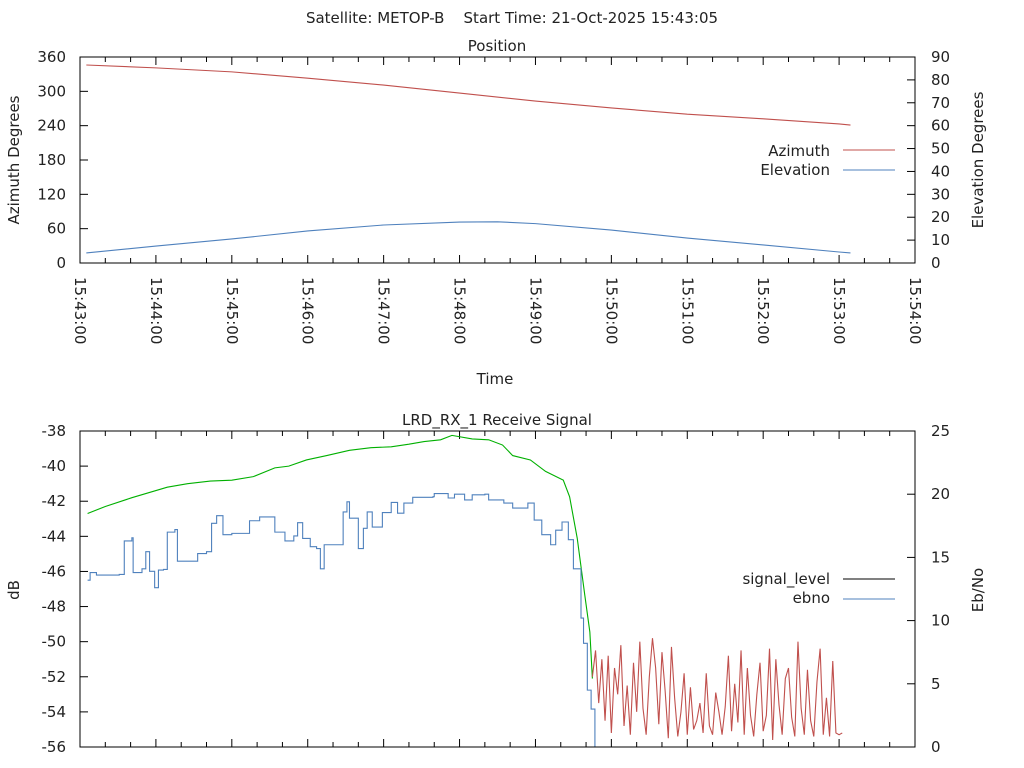  What do you see at coordinates (54, 571) in the screenshot?
I see `y-tick-label: -46` at bounding box center [54, 571].